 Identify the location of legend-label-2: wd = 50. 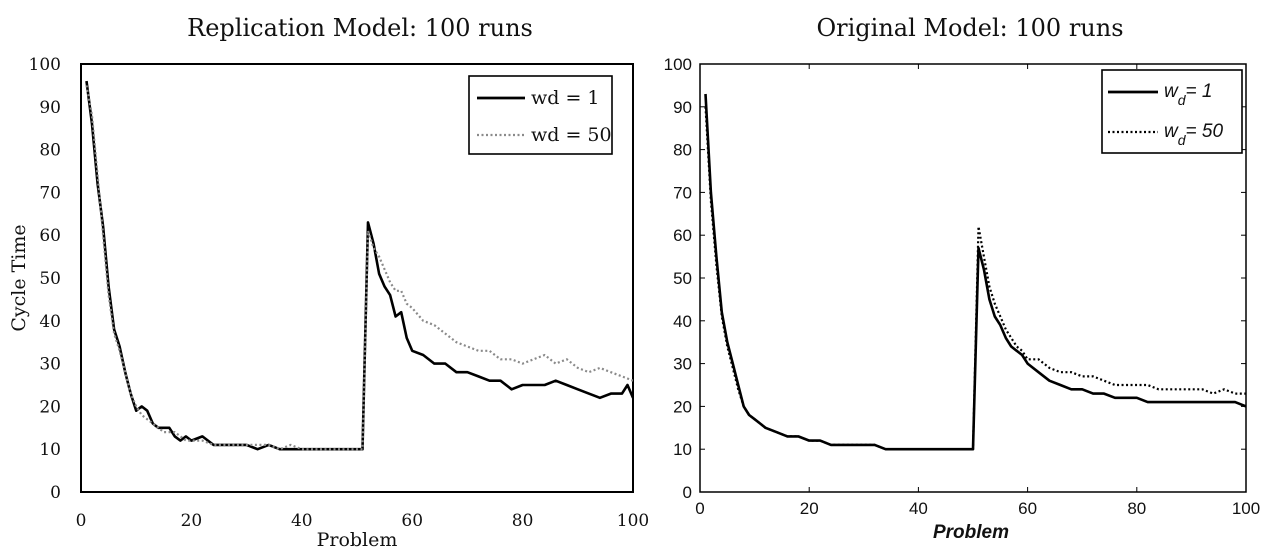
(571, 135).